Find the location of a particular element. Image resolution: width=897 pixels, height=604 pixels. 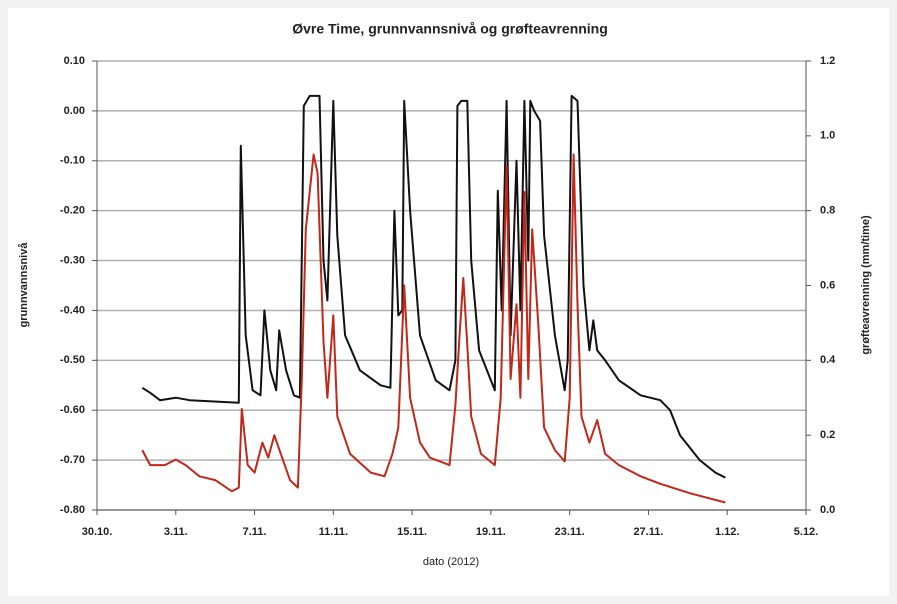

y2-axis-label: grøfteavrenning (mm/time) is located at coordinates (866, 285).